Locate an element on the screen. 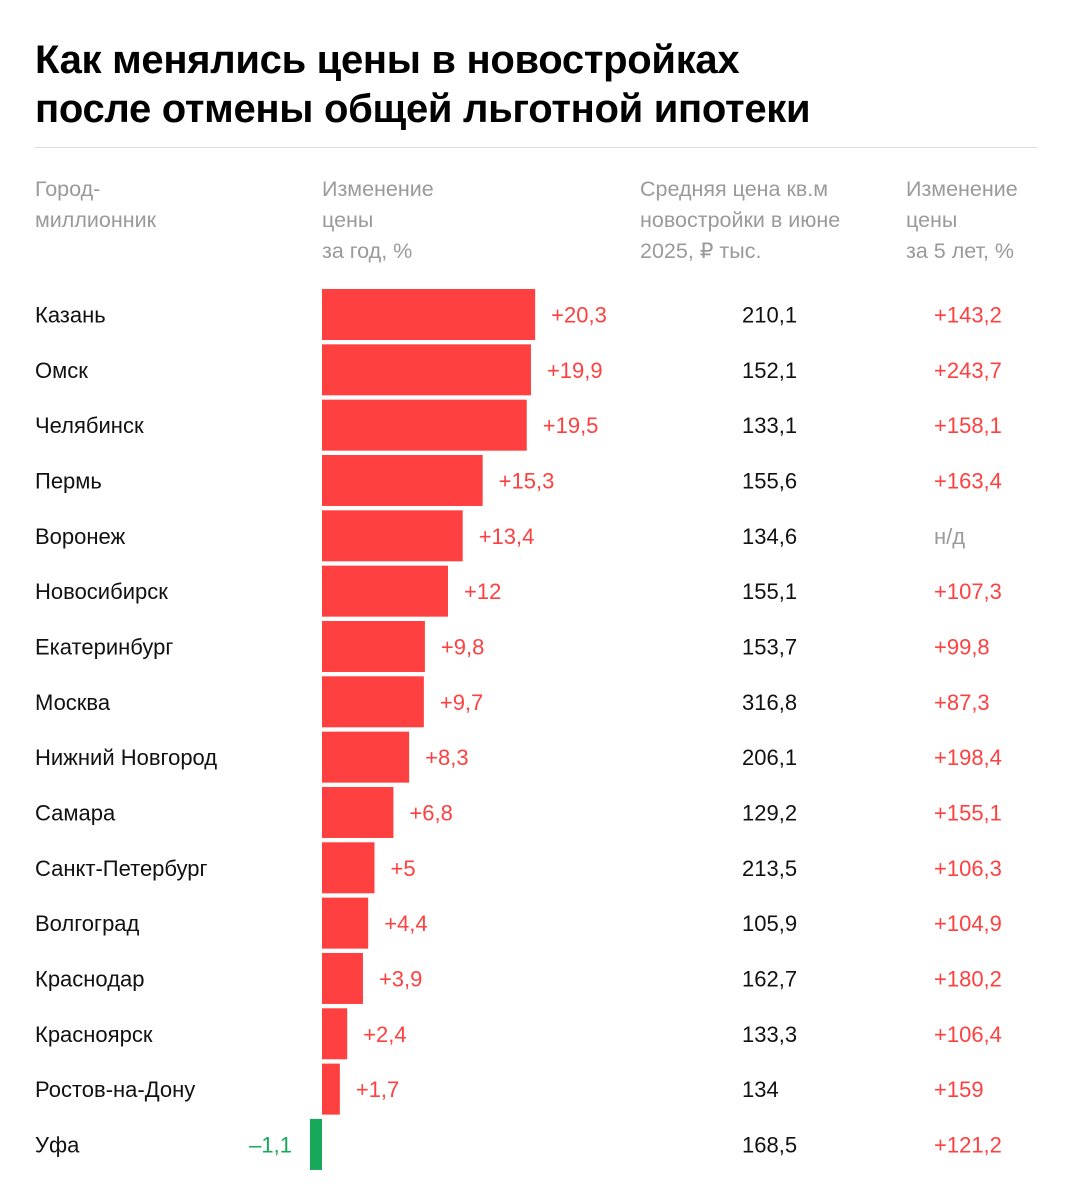 This screenshot has height=1196, width=1072. avg-price-value: 134,6 is located at coordinates (769, 536).